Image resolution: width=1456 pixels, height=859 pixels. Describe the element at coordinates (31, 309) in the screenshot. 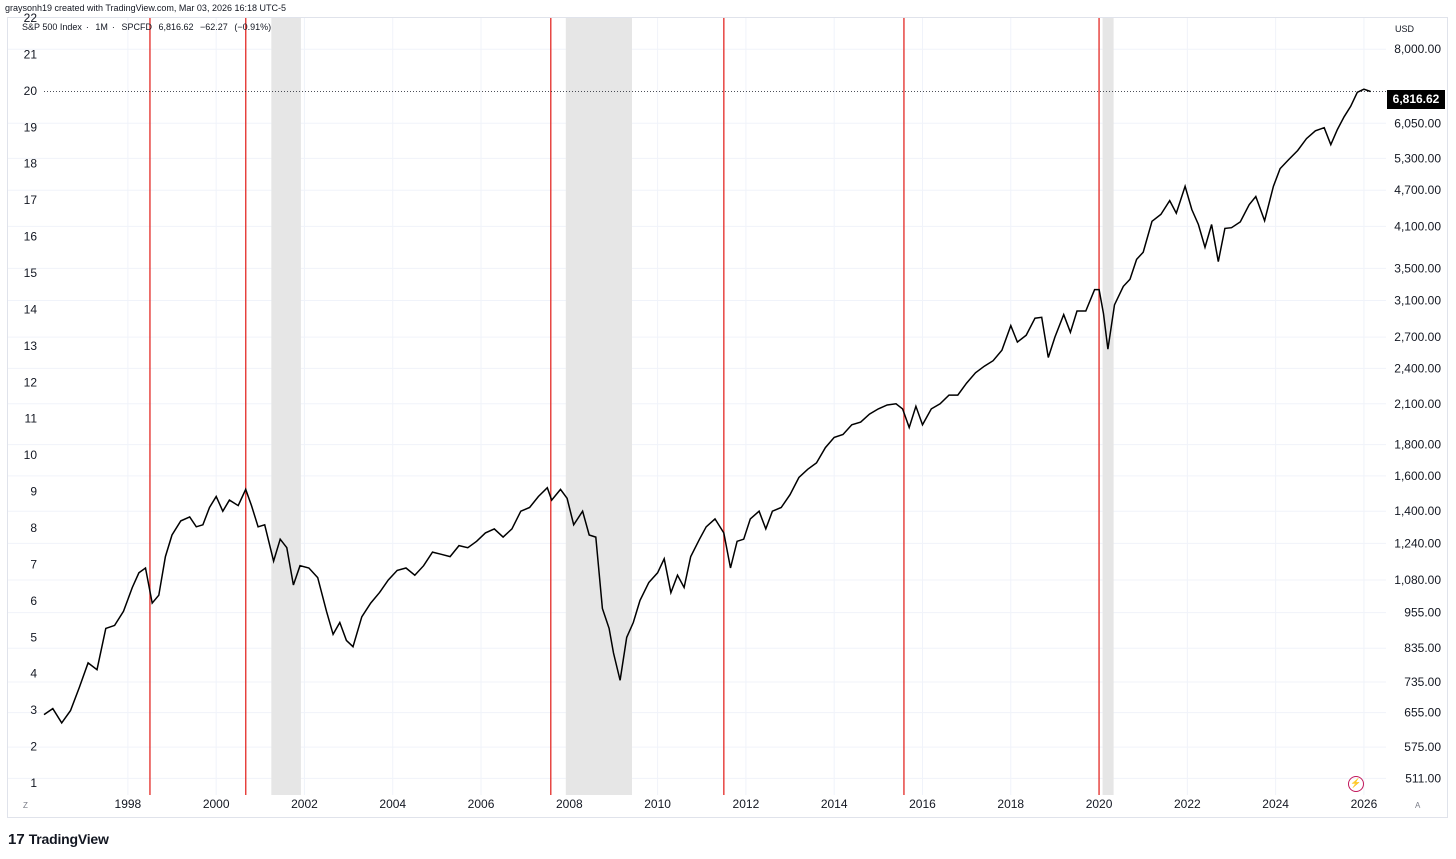

I see `y-tick-label-left: 14` at that location.